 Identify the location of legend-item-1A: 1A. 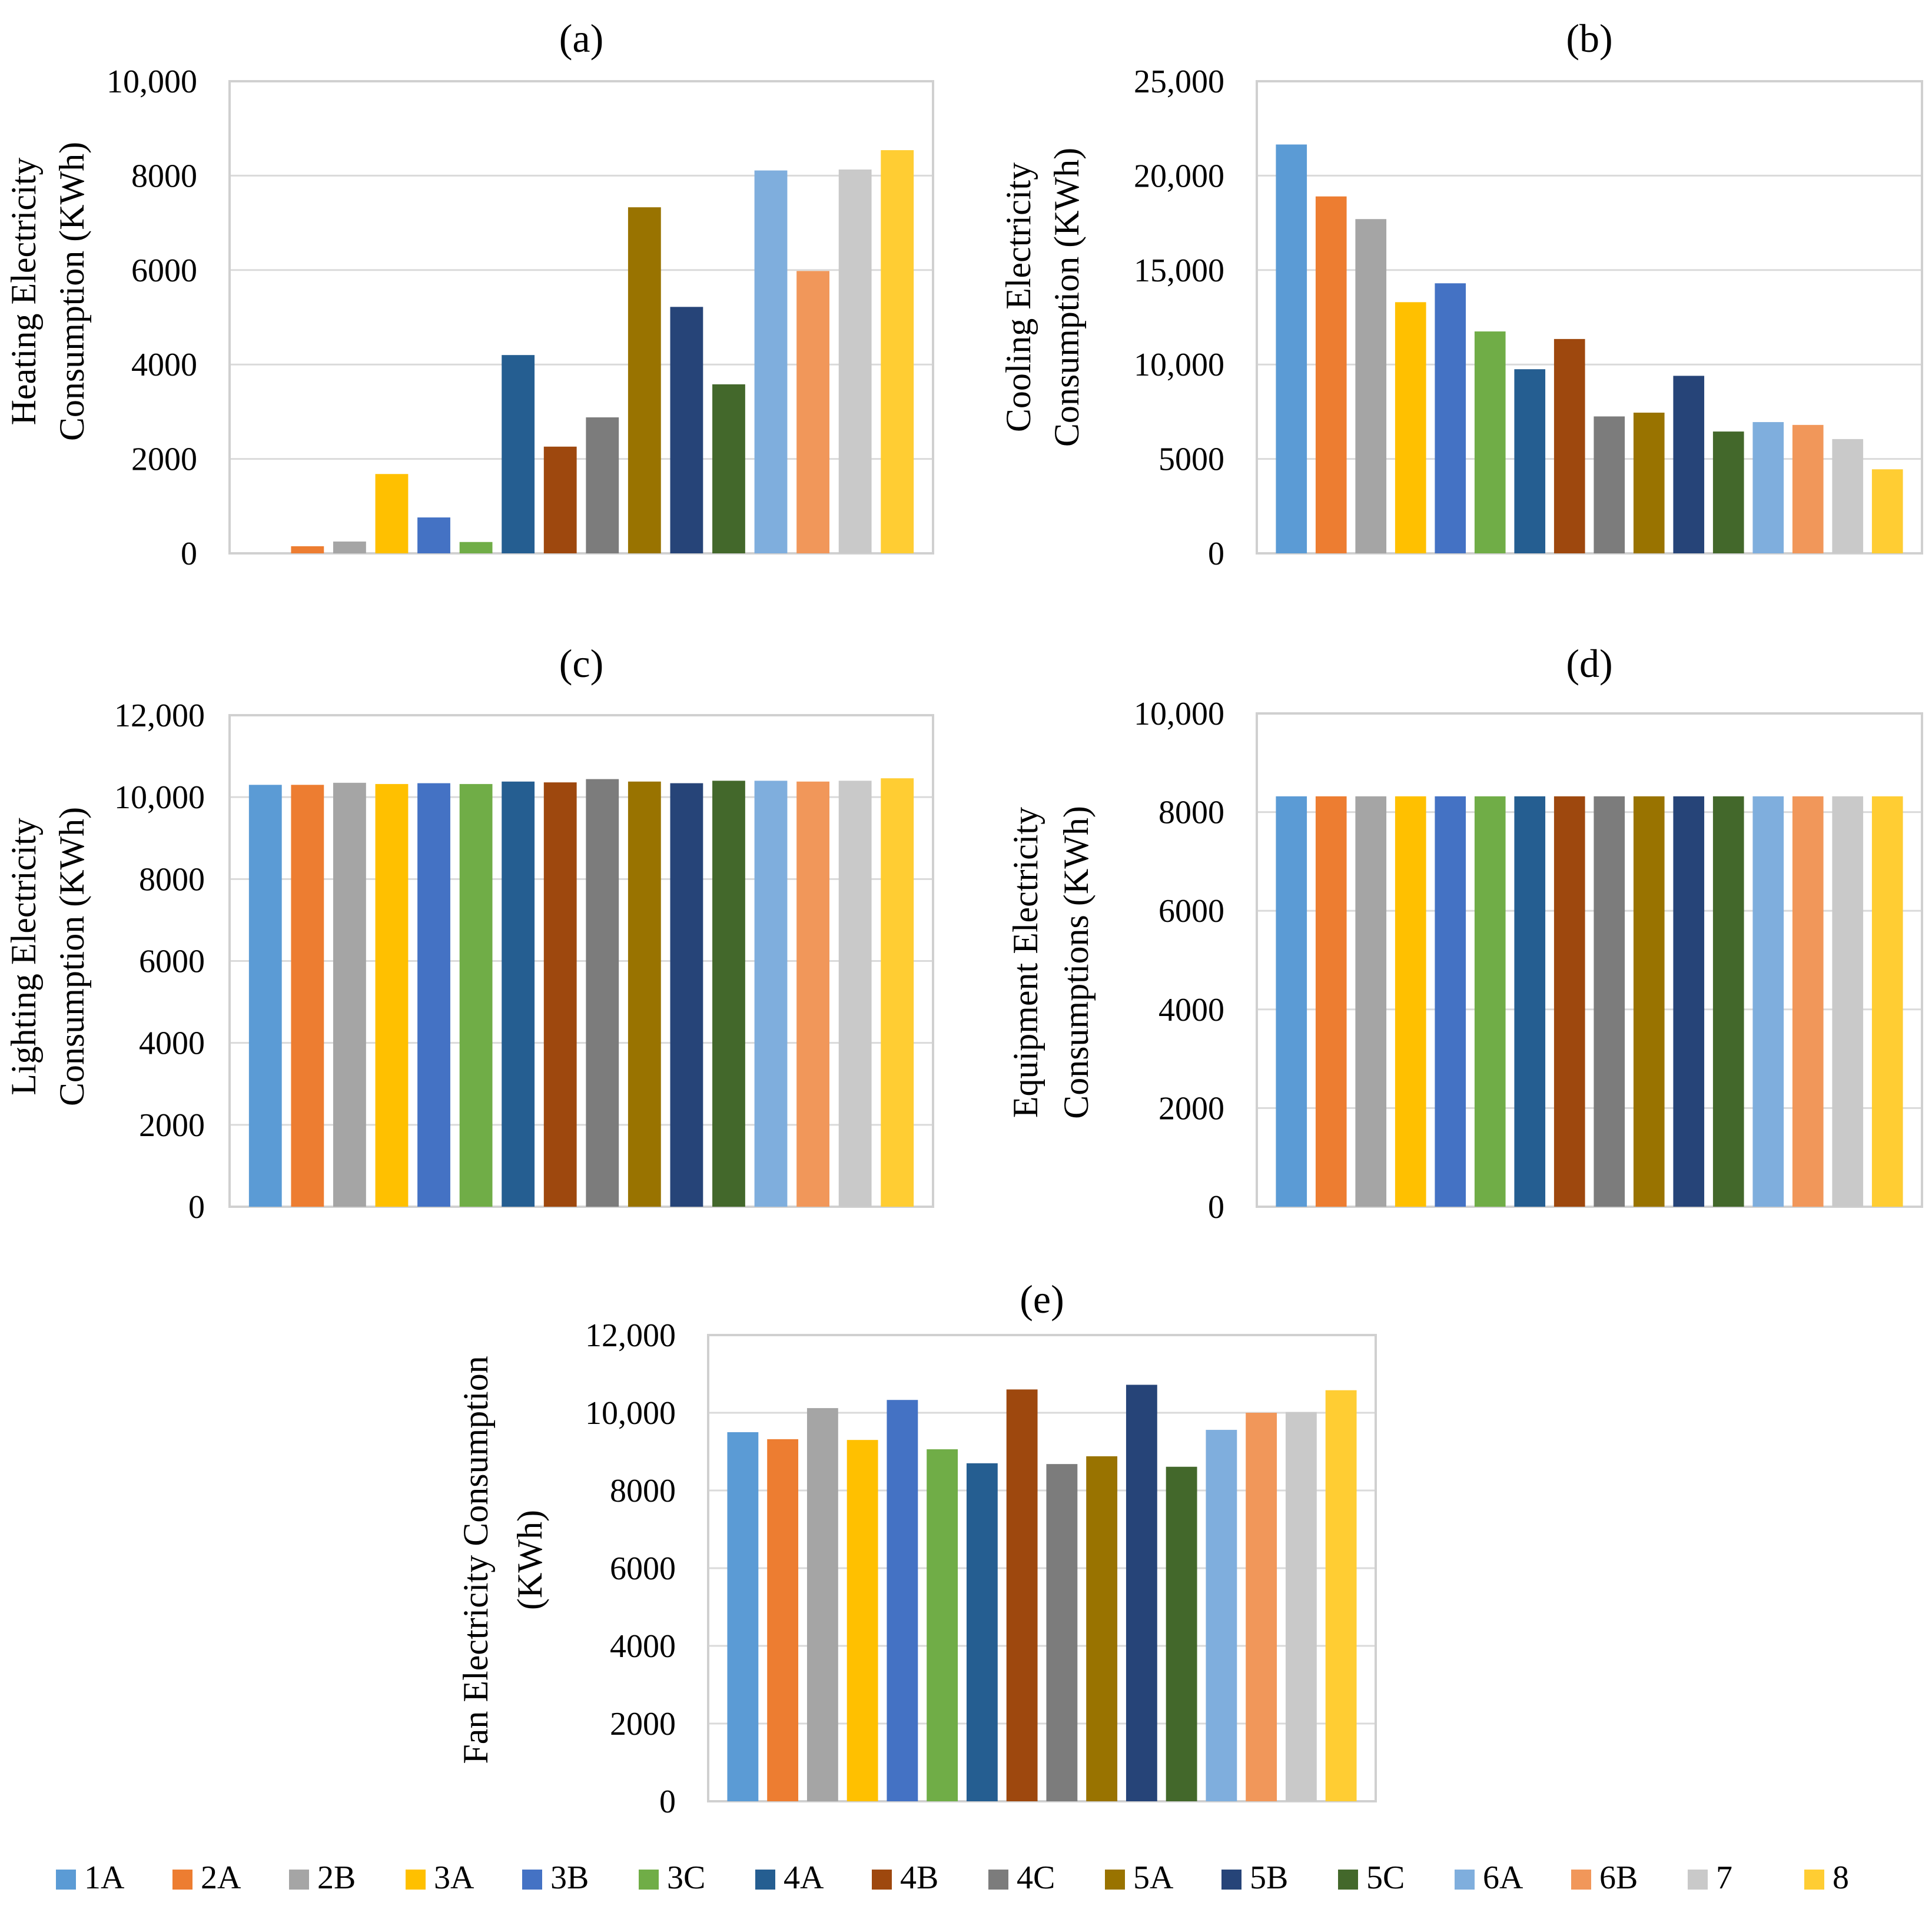
(90, 1878).